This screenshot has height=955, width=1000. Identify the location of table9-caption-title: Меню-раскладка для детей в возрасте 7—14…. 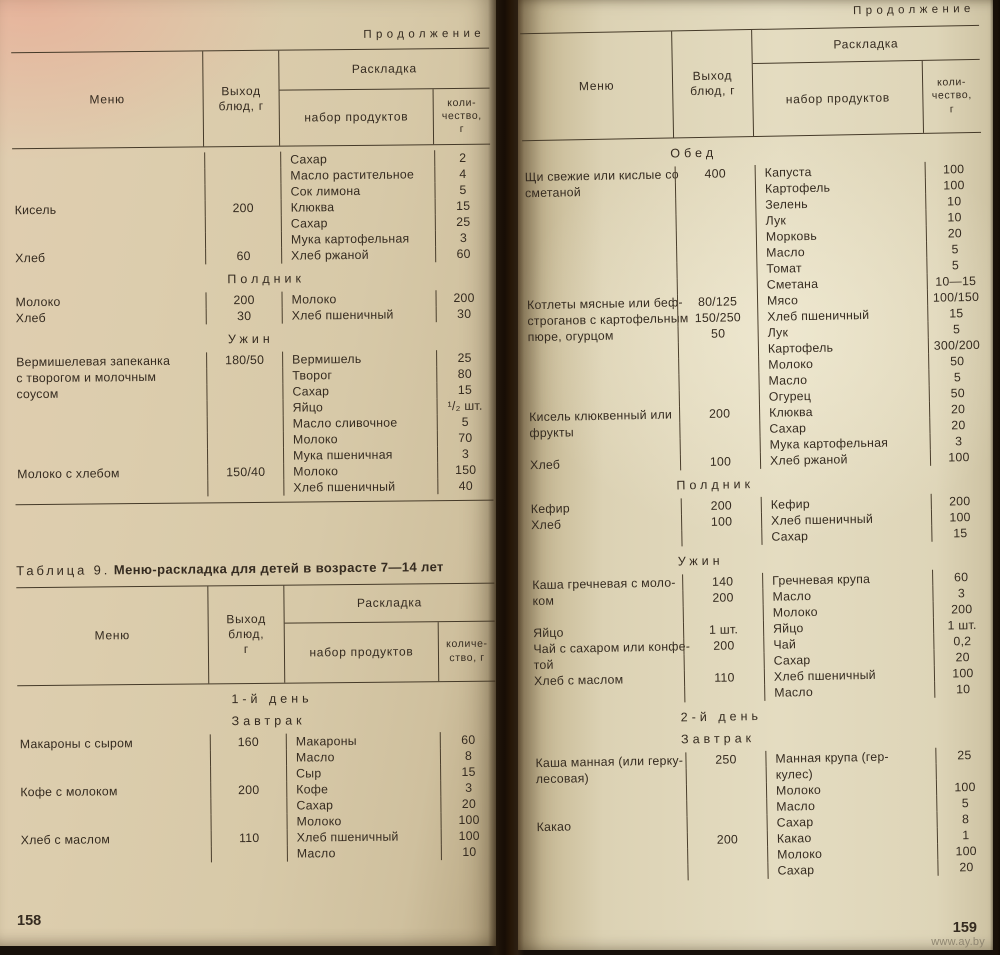
(278, 568).